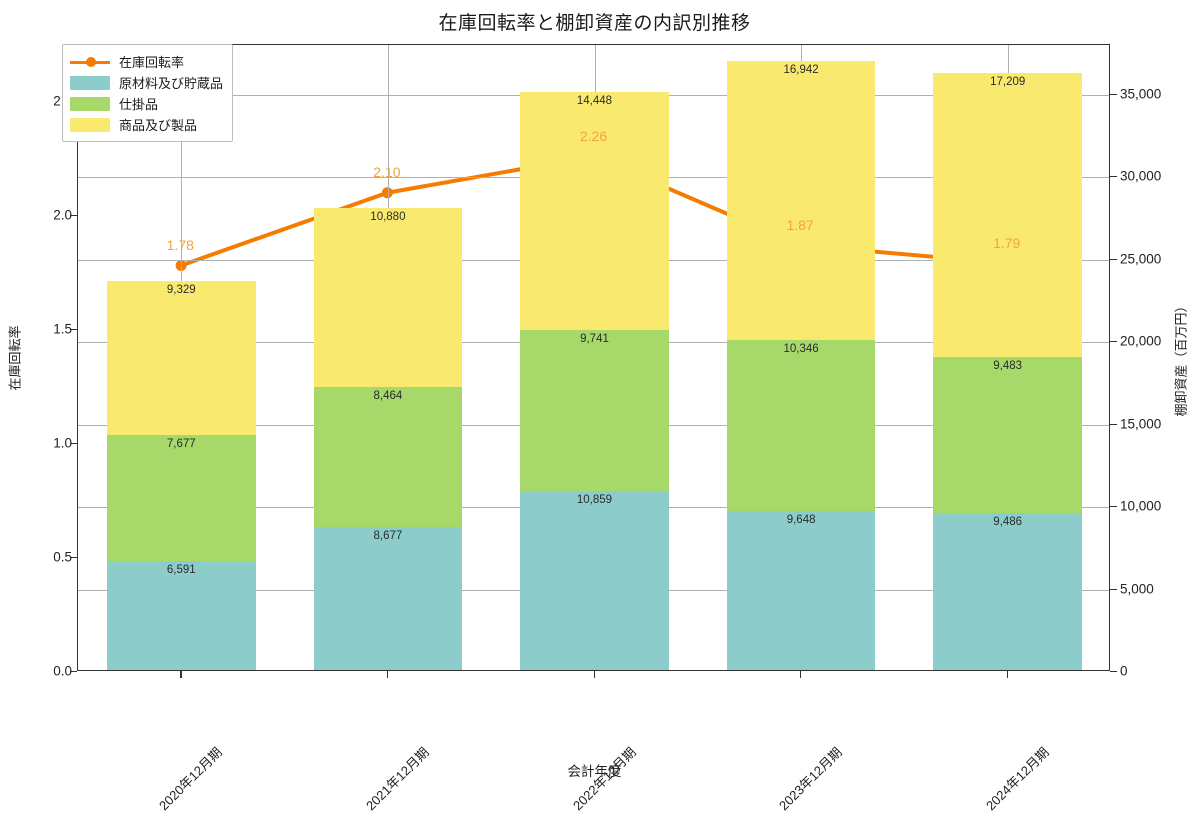  I want to click on bar-segment-value-label: 10,859, so click(594, 500).